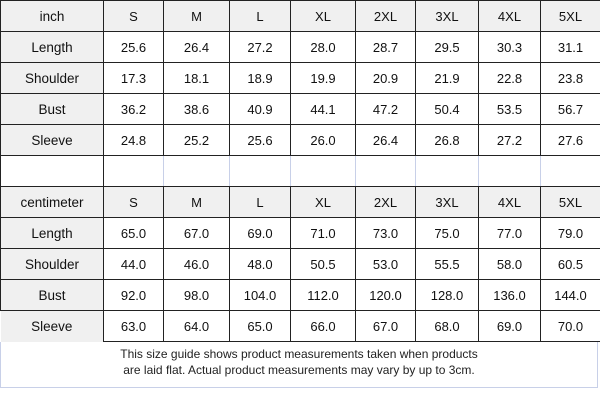  Describe the element at coordinates (385, 140) in the screenshot. I see `measurement-value: 26.4` at that location.